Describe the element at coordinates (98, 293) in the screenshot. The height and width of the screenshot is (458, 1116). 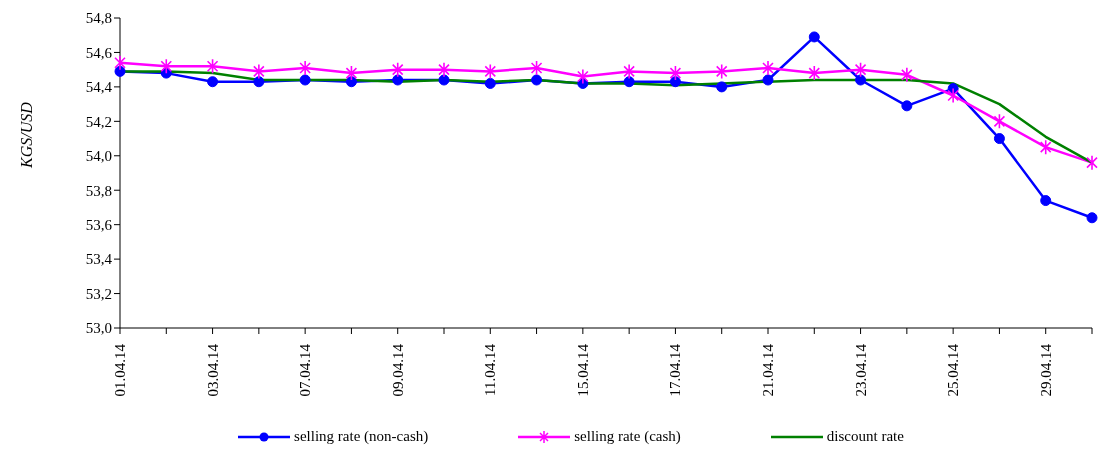
I see `y-tick-label: 53,2` at that location.